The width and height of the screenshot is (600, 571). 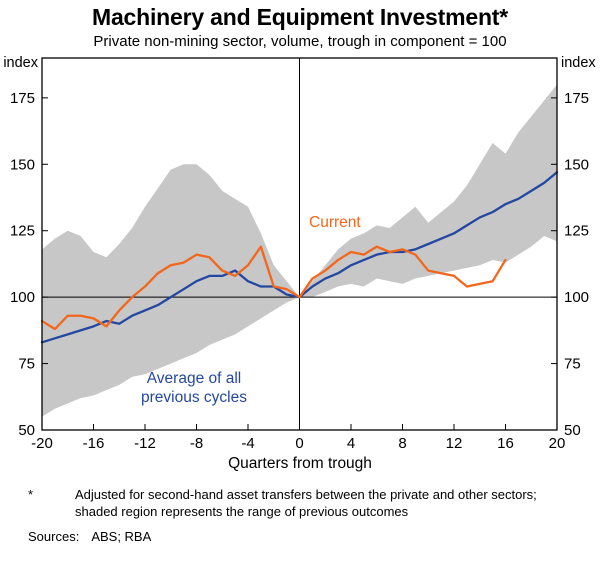 What do you see at coordinates (300, 463) in the screenshot?
I see `x-axis-title: Quarters from trough` at bounding box center [300, 463].